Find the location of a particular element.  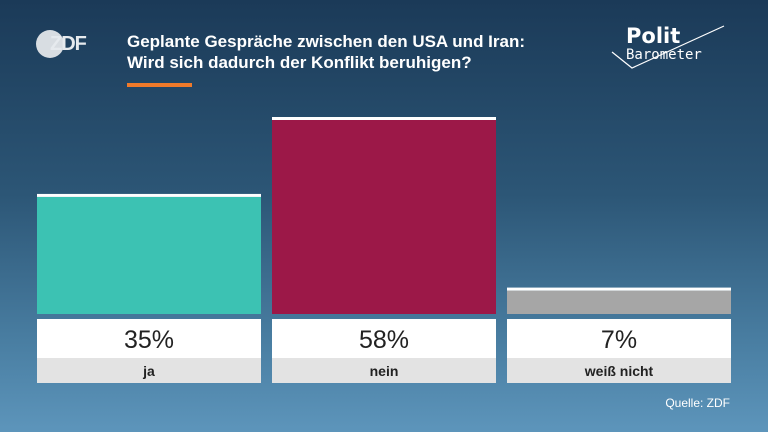

value-box-nein is located at coordinates (384, 338).